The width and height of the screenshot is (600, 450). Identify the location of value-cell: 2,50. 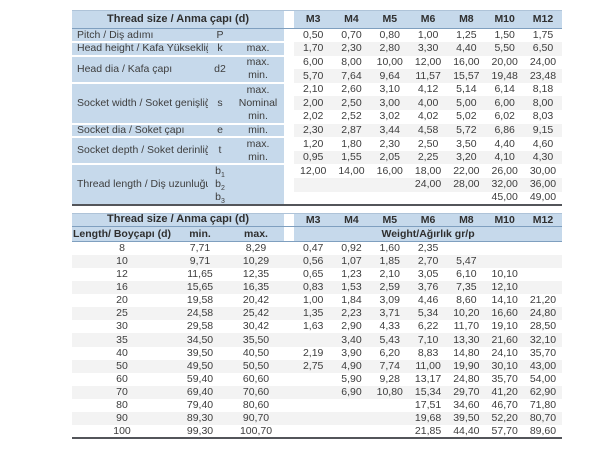
(351, 103).